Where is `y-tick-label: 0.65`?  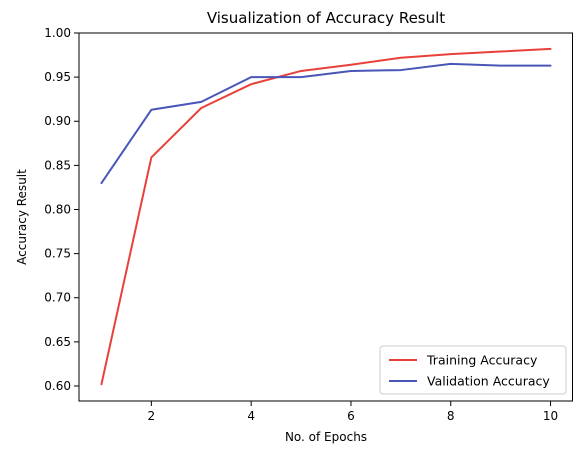
y-tick-label: 0.65 is located at coordinates (57, 342).